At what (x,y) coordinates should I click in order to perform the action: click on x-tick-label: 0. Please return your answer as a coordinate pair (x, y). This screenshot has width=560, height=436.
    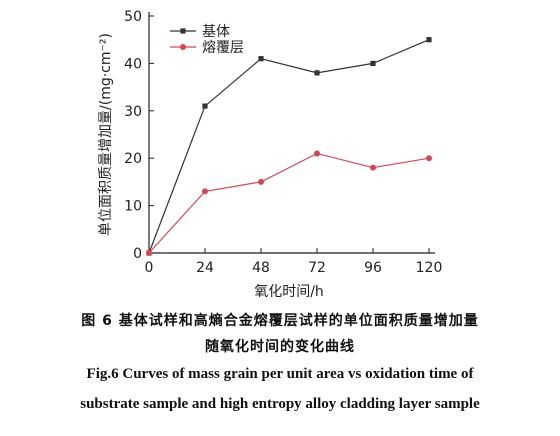
    Looking at the image, I should click on (149, 268).